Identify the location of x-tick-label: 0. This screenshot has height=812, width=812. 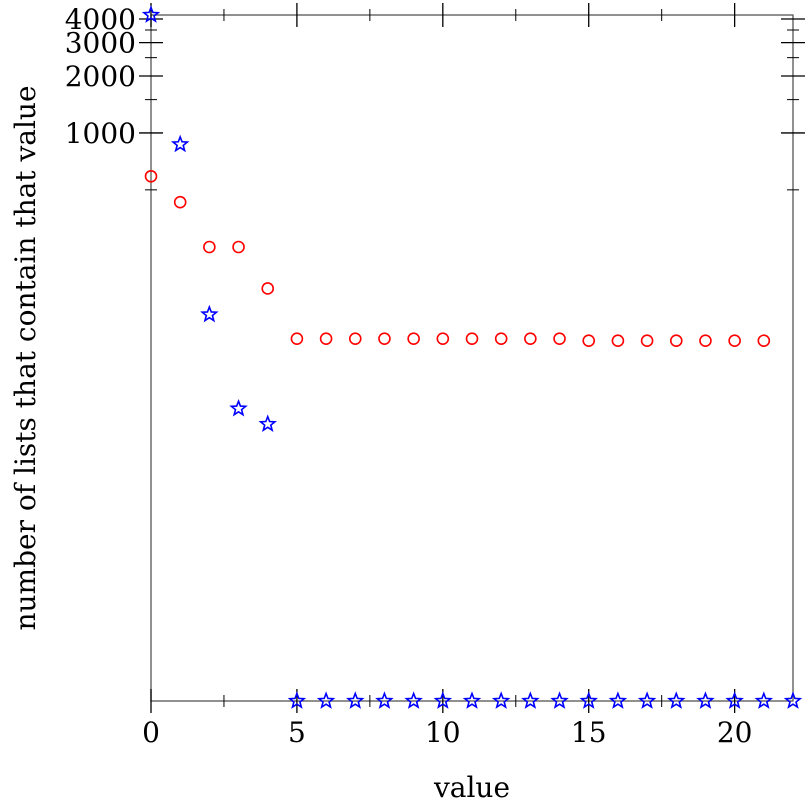
(151, 732).